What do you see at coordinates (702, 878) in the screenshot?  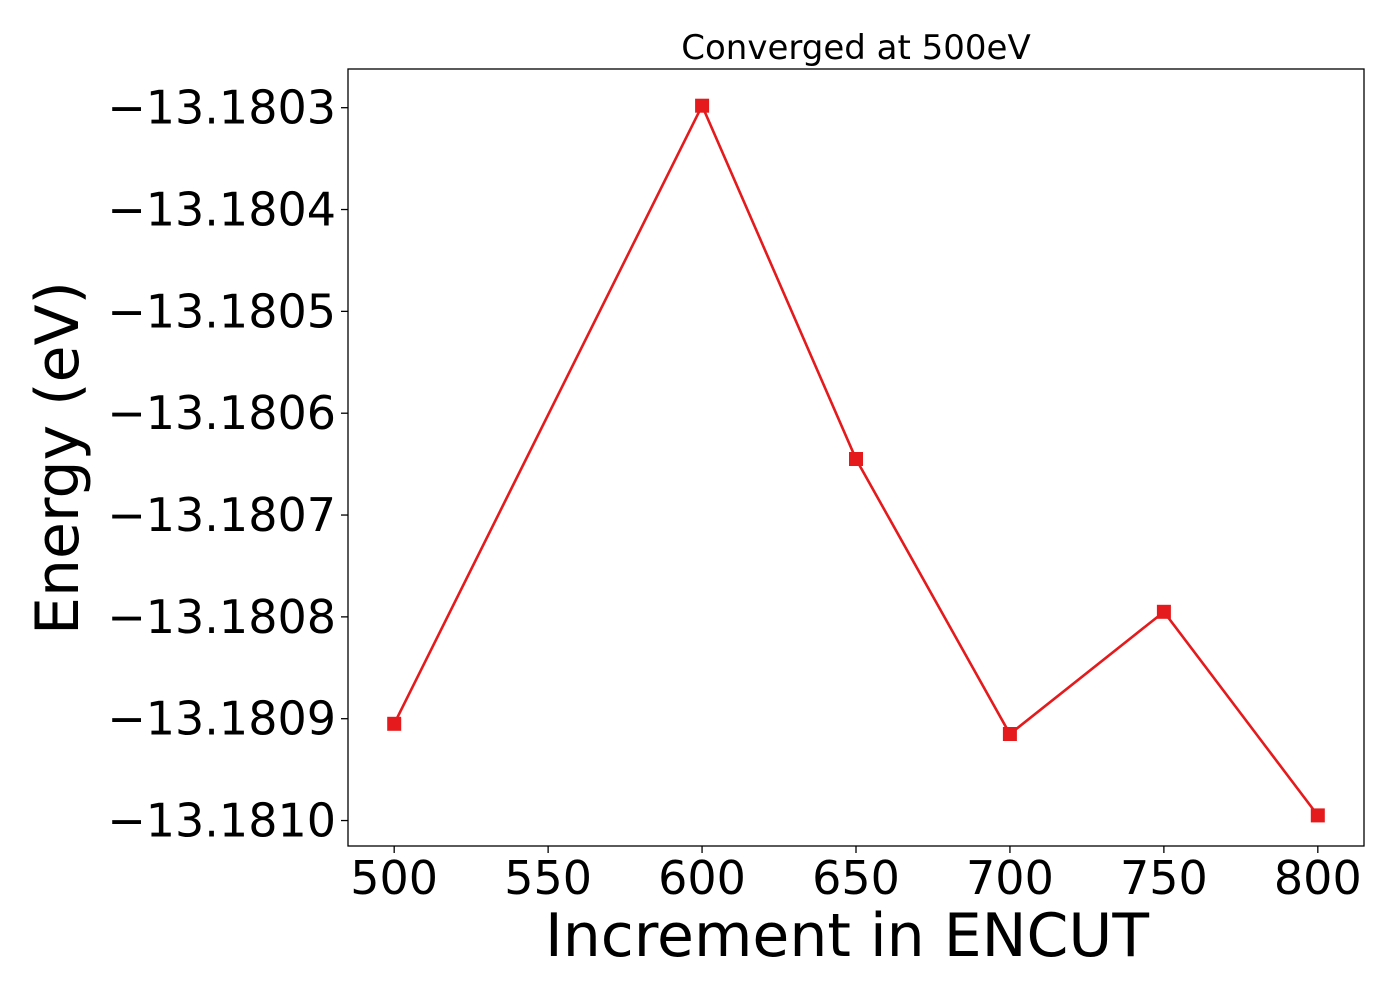 I see `x-tick-label: 600` at bounding box center [702, 878].